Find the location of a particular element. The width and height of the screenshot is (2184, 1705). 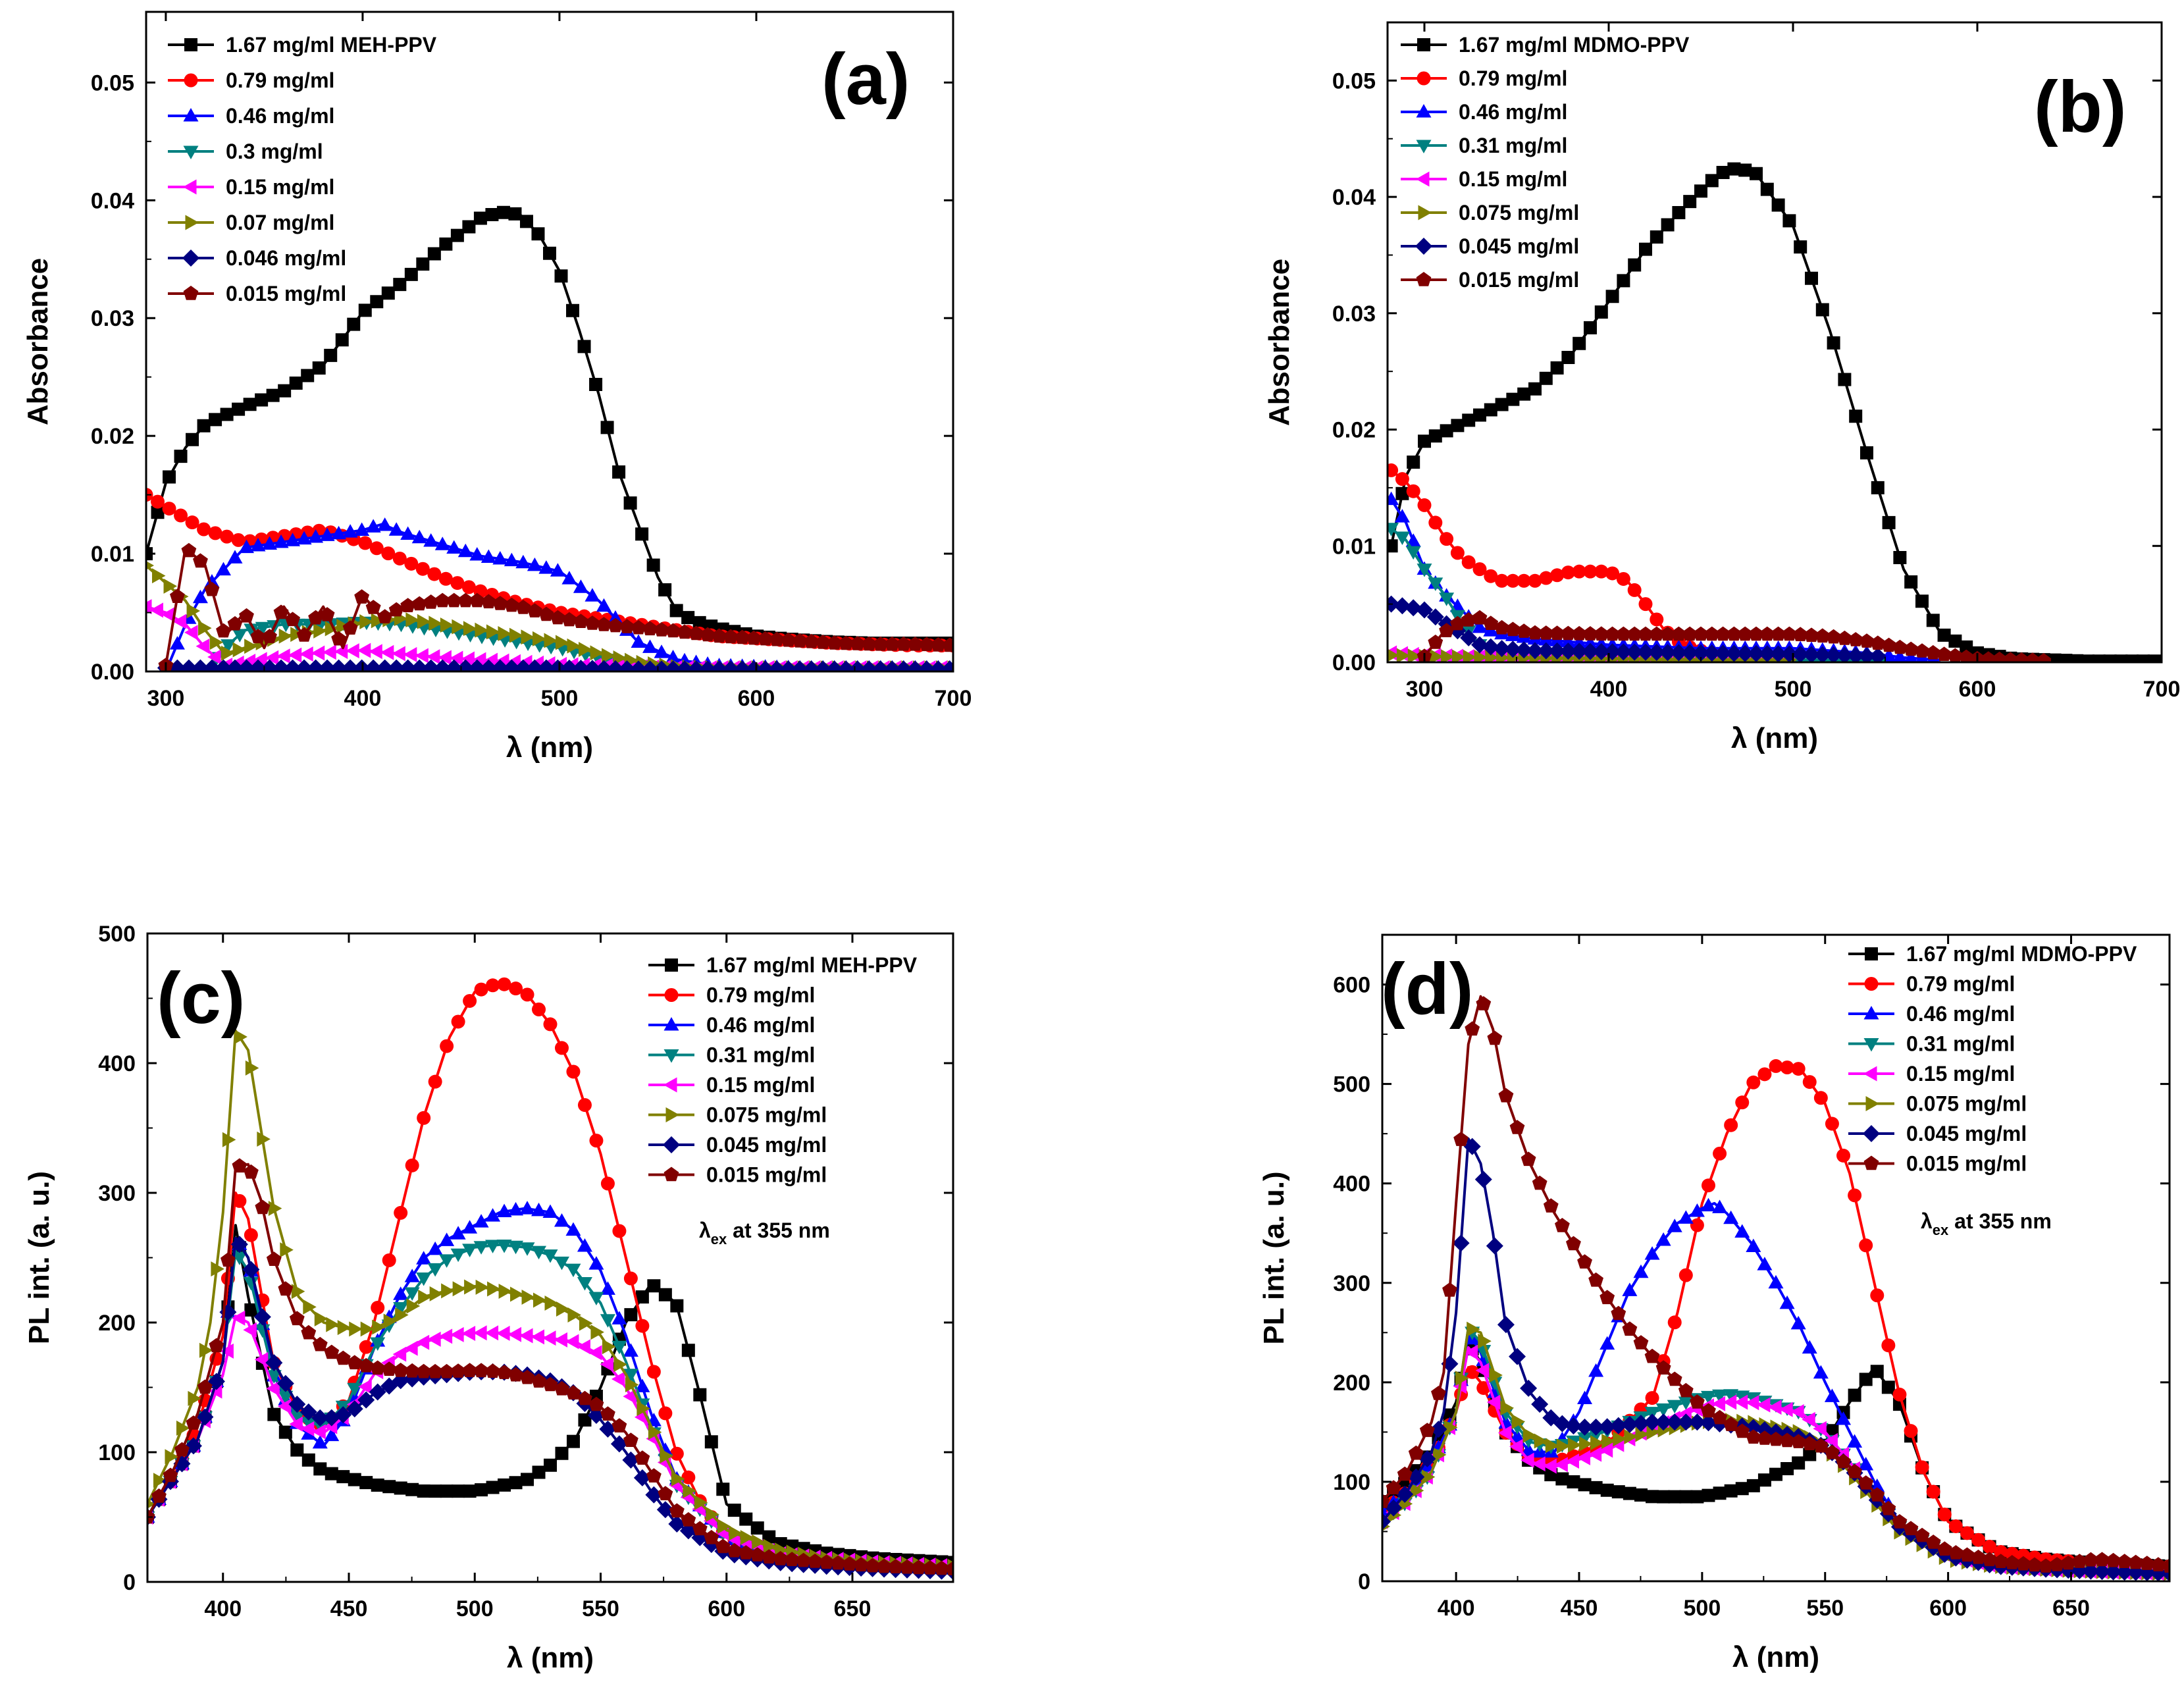

legend-label: 1.67 mg/ml MEH-PPV is located at coordinates (812, 965).